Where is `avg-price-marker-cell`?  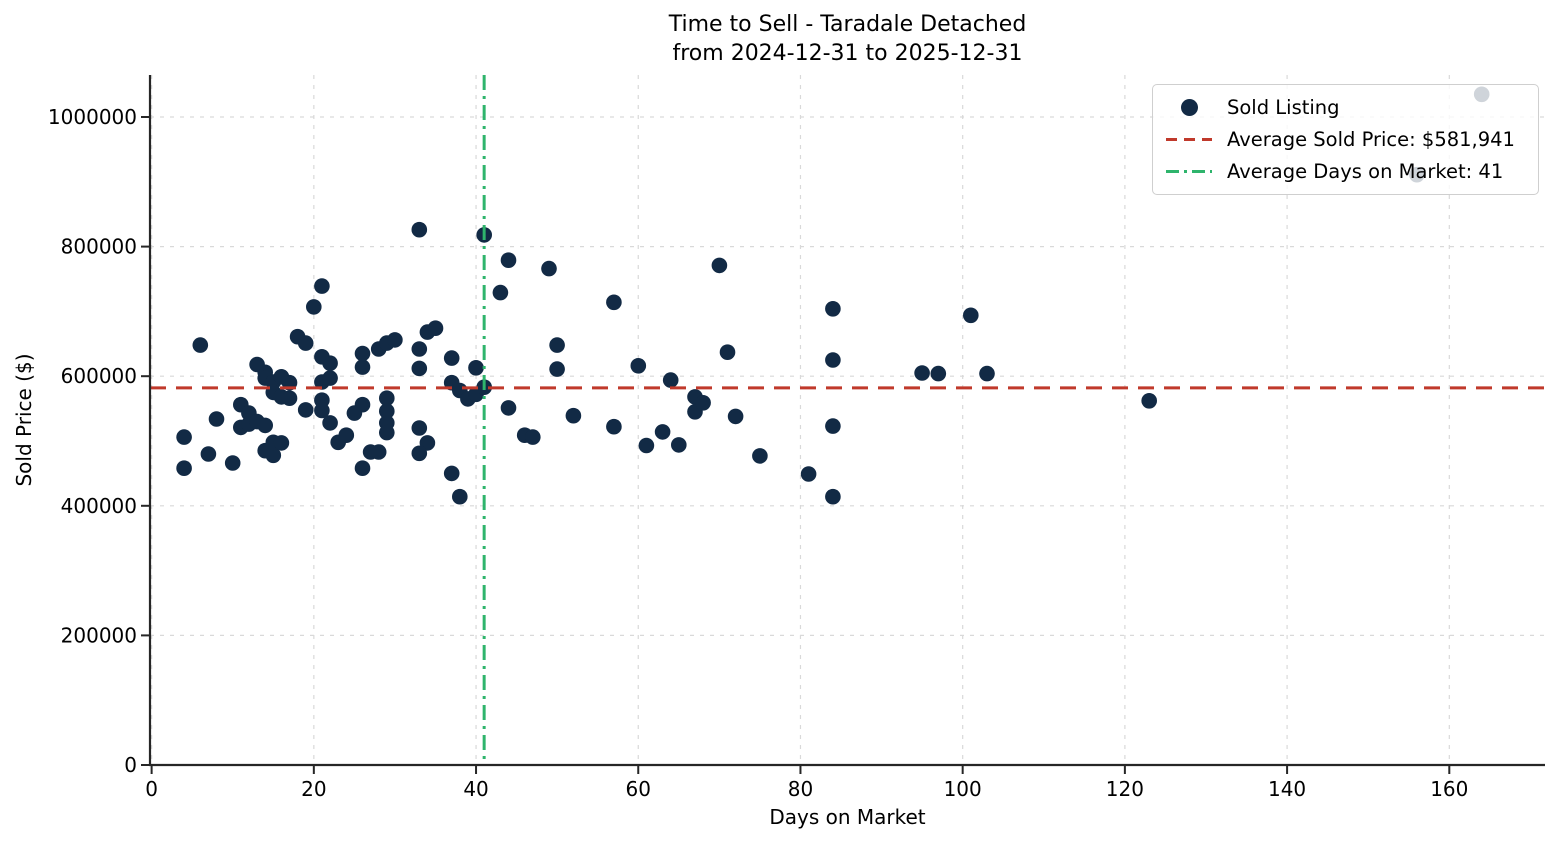 avg-price-marker-cell is located at coordinates (1189, 139).